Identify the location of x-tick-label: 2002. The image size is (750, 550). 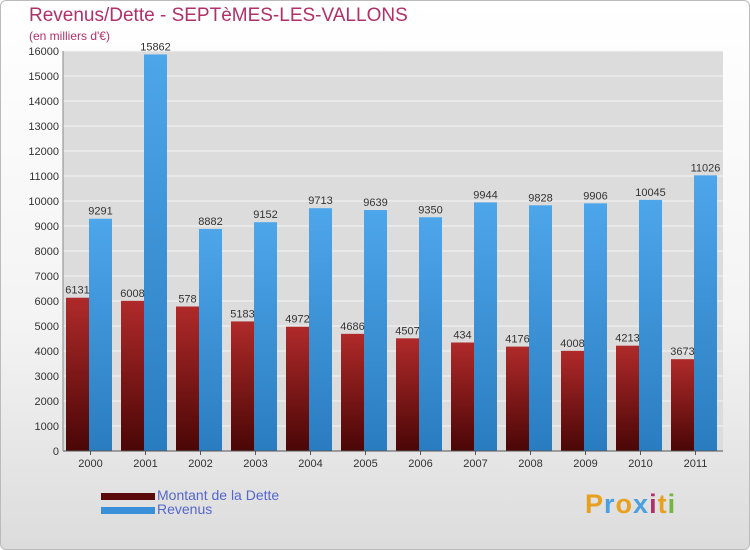
(200, 464).